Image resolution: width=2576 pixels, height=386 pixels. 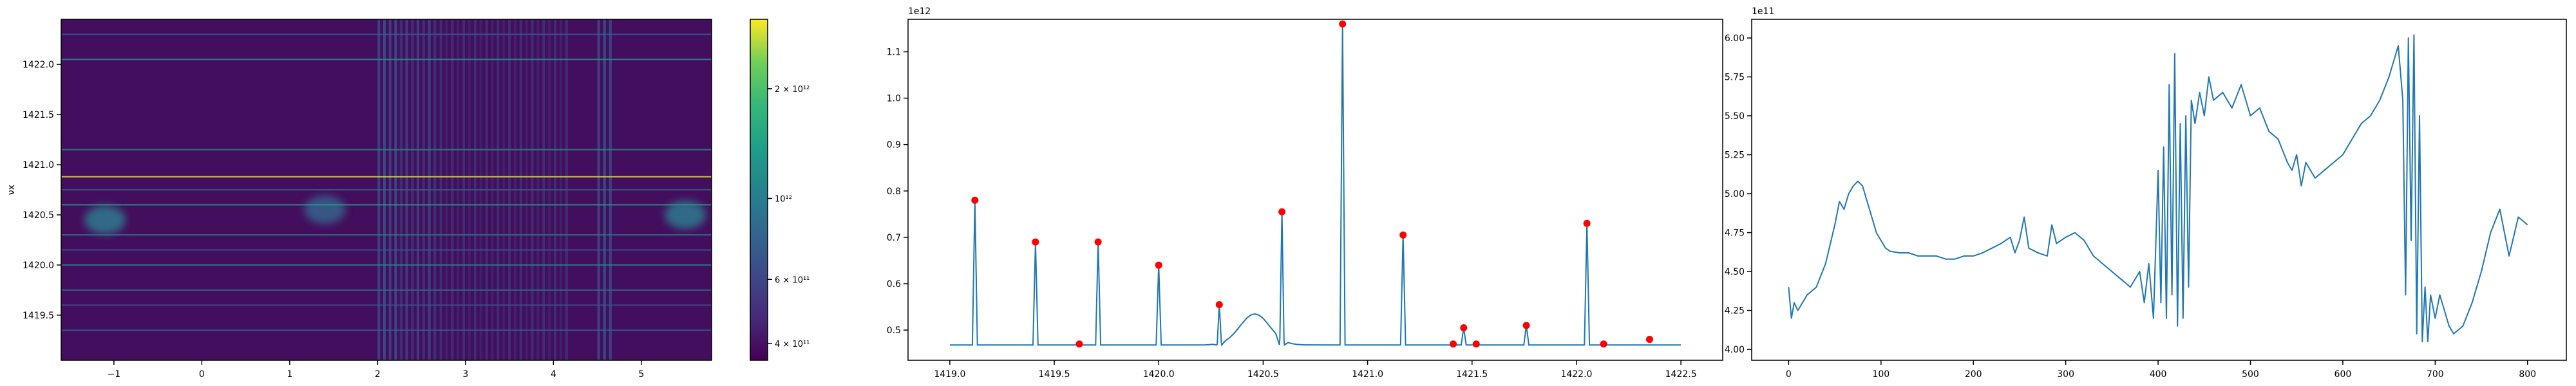 I want to click on peaks-y-tick-label: 1.1, so click(x=894, y=52).